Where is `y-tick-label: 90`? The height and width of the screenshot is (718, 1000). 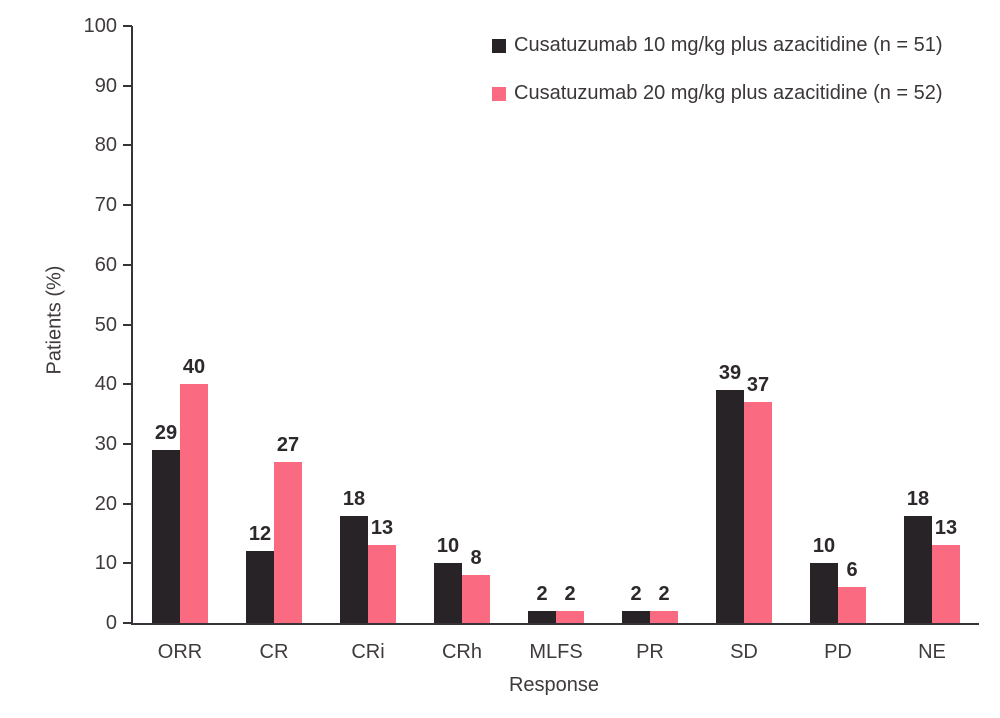
y-tick-label: 90 is located at coordinates (105, 85).